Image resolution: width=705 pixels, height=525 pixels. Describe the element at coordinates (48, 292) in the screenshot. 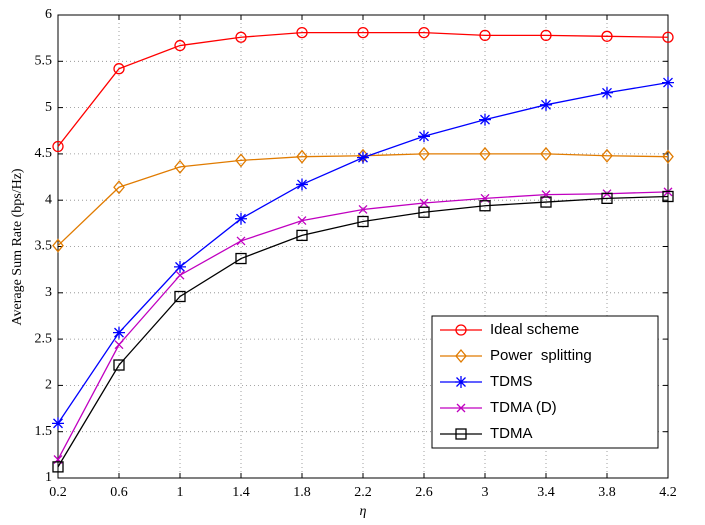

I see `y-tick-label: 3` at that location.